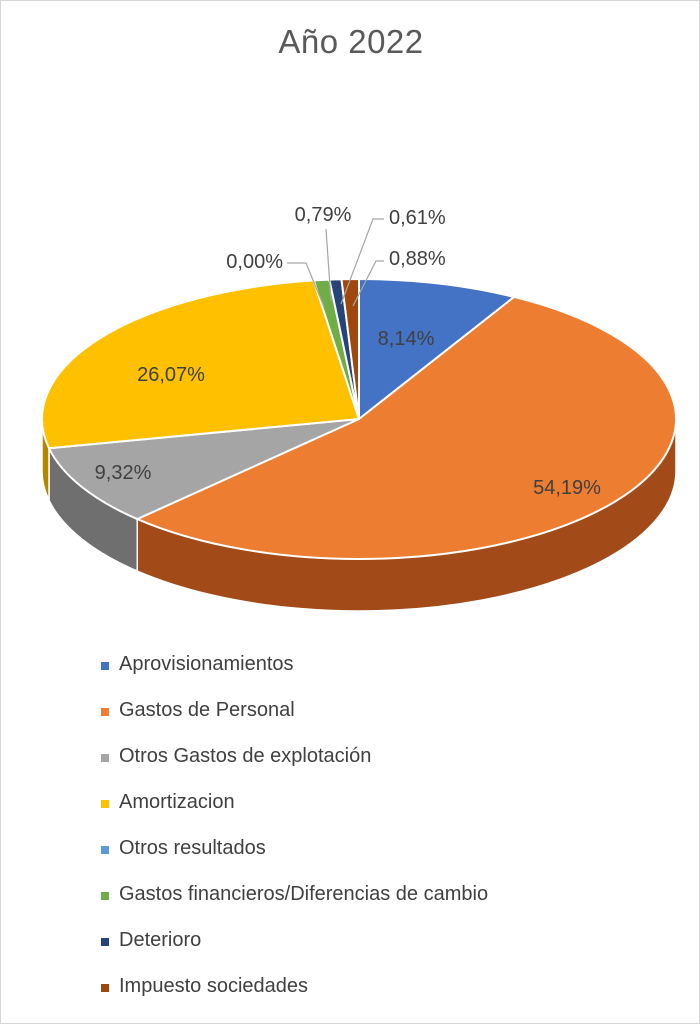 The width and height of the screenshot is (700, 1024). What do you see at coordinates (294, 814) in the screenshot?
I see `legend-item: Amortizacion` at bounding box center [294, 814].